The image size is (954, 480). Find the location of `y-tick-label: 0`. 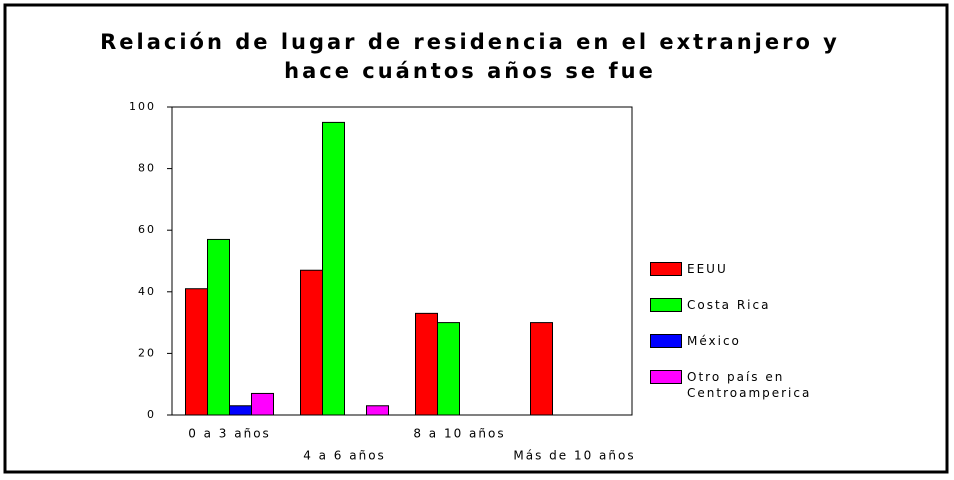

y-tick-label: 0 is located at coordinates (151, 414).